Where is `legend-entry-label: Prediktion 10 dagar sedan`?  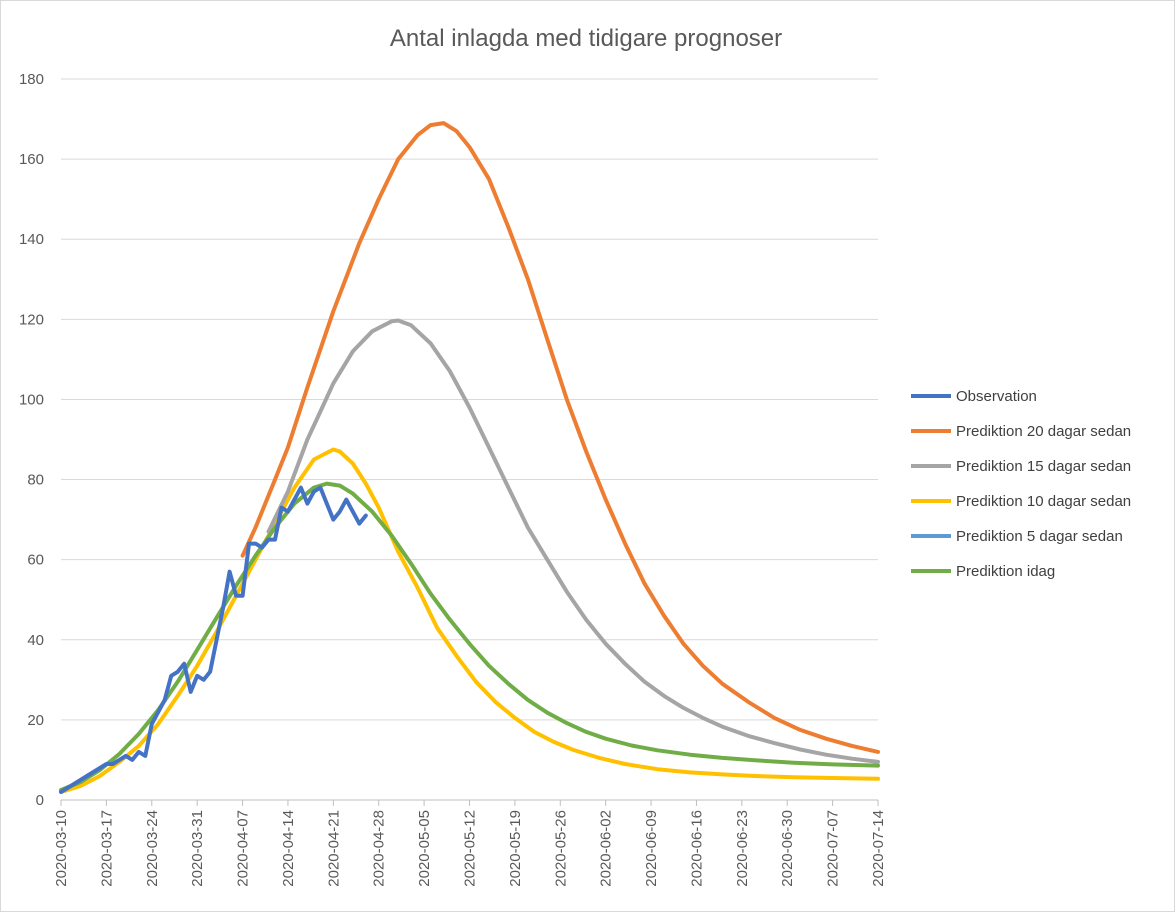
legend-entry-label: Prediktion 10 dagar sedan is located at coordinates (1043, 501).